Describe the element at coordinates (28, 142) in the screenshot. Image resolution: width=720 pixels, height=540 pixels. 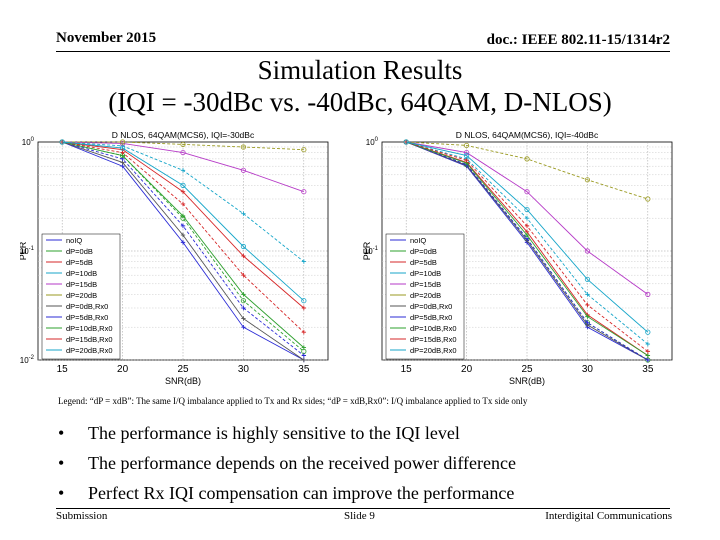
I see `y-tick-label: 10⁰` at that location.